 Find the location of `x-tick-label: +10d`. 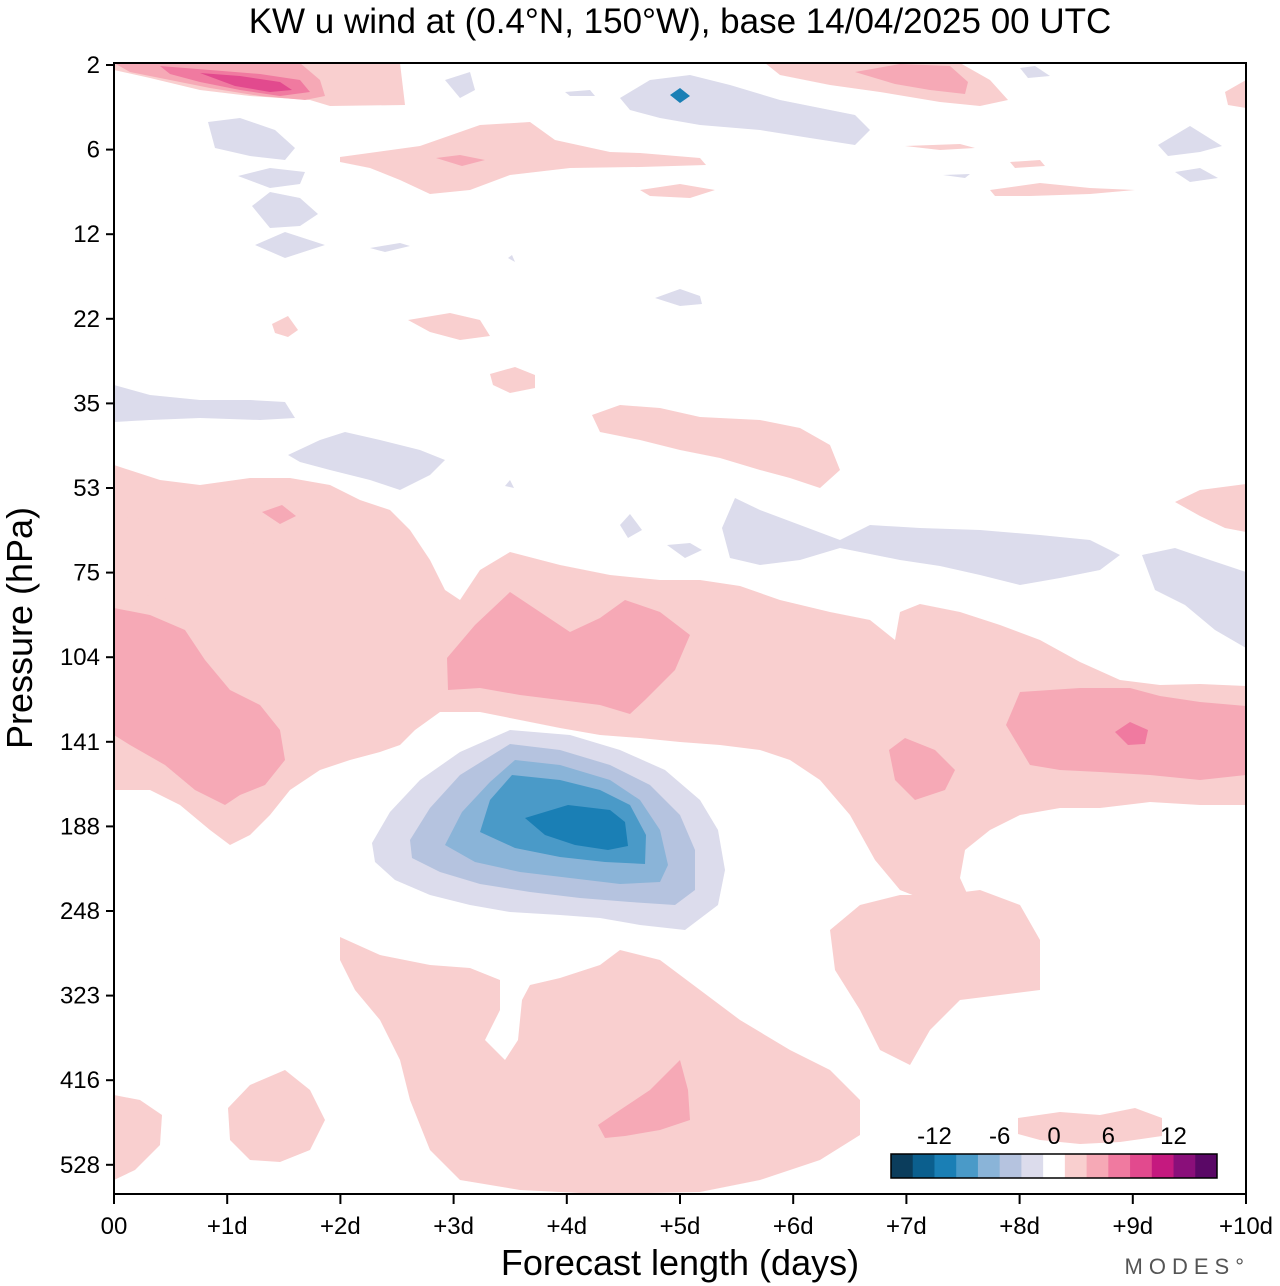

x-tick-label: +10d is located at coordinates (1246, 1226).